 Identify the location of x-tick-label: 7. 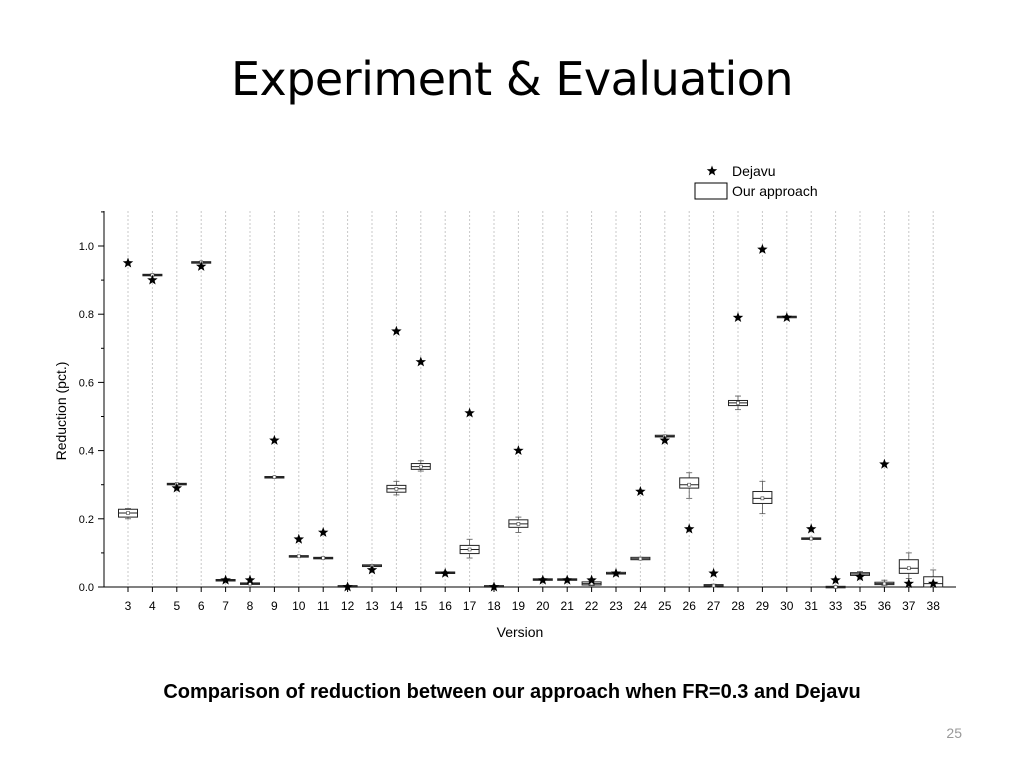
(225, 606).